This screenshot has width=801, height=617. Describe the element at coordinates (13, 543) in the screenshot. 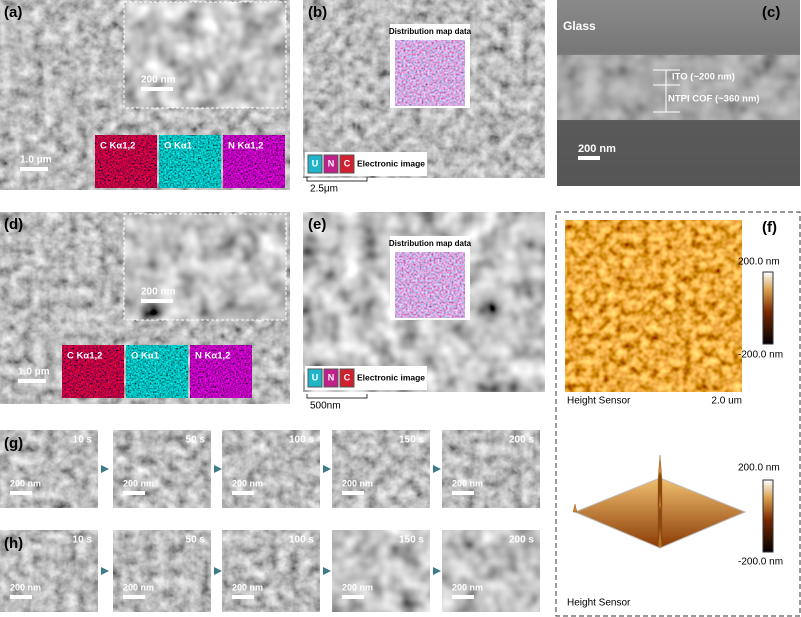

I see `panel-label: (h)` at that location.